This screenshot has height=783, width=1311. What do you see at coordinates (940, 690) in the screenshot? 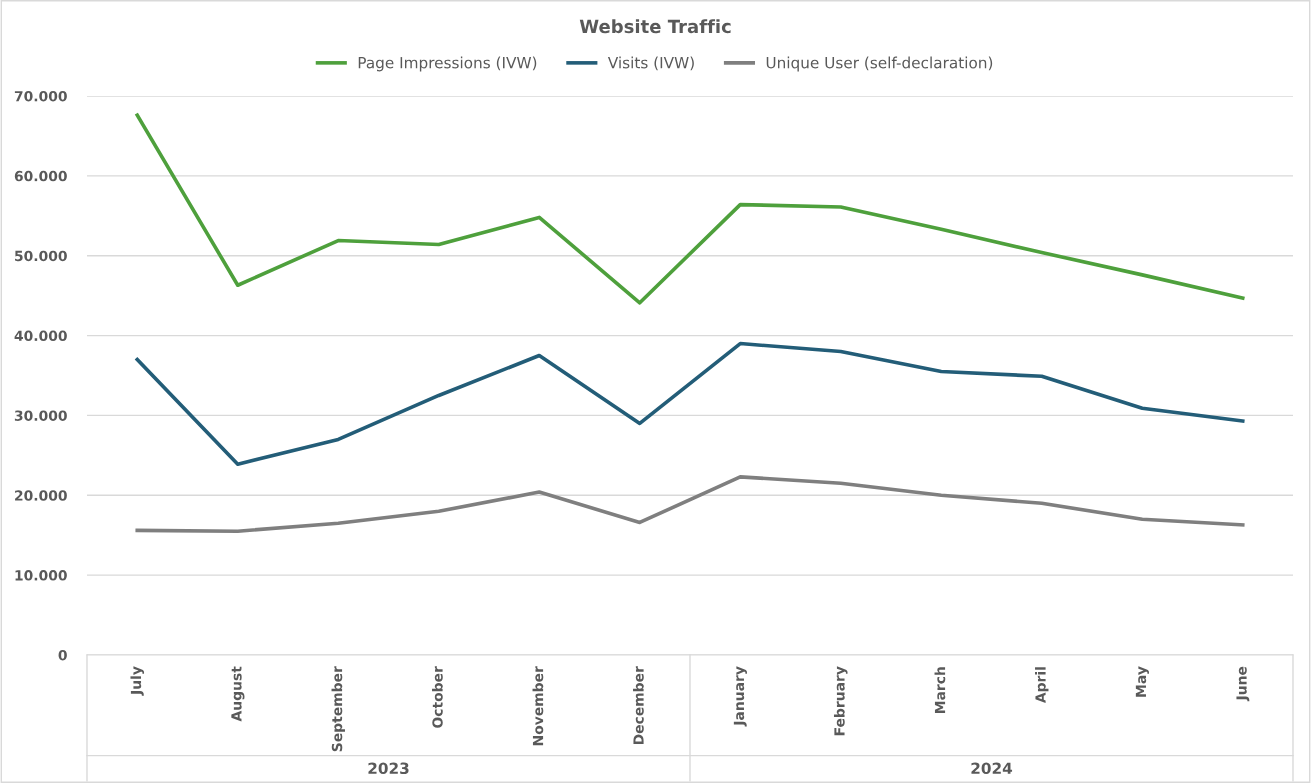
I see `x-tick-label: March` at bounding box center [940, 690].